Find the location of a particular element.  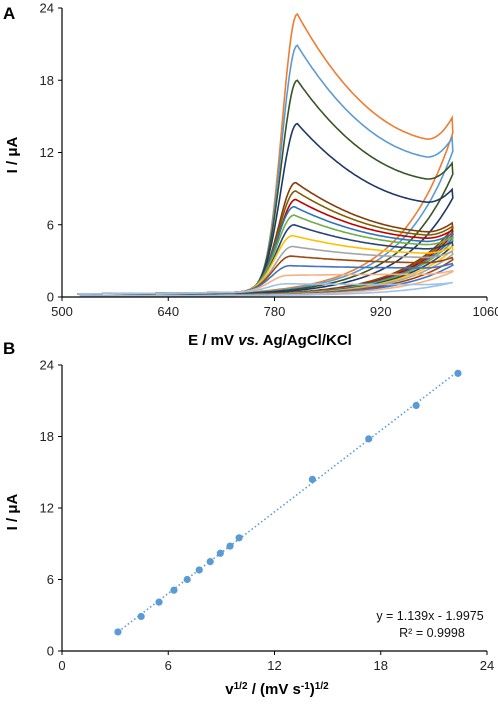

a-x-tick-label: 780 is located at coordinates (275, 311).